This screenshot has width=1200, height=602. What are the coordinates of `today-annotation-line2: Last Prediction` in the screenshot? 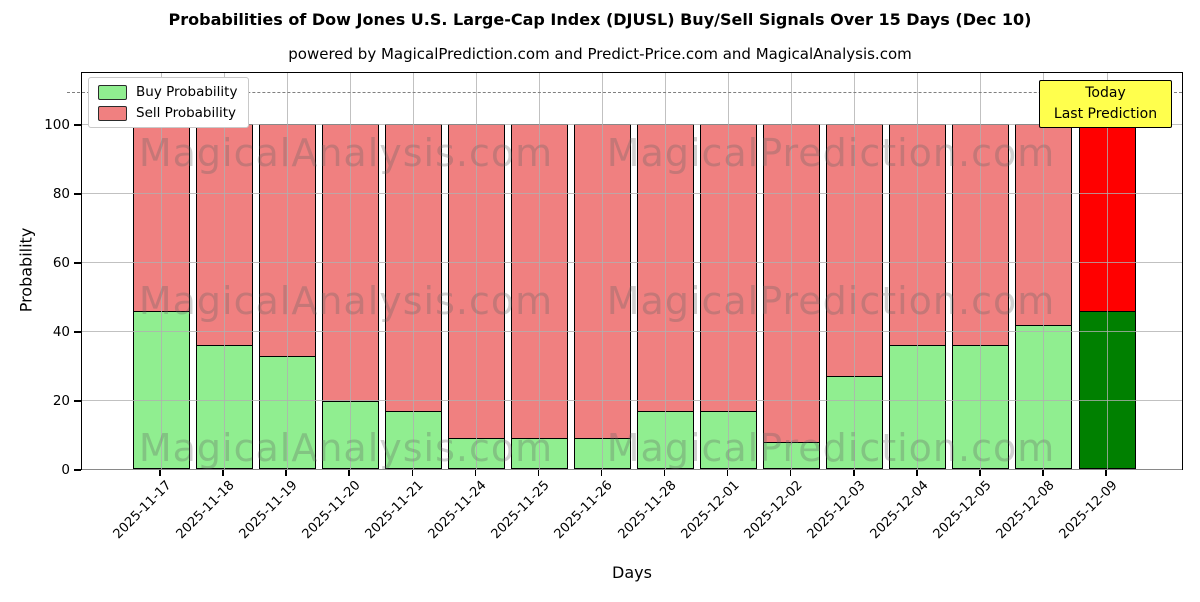 It's located at (1105, 114).